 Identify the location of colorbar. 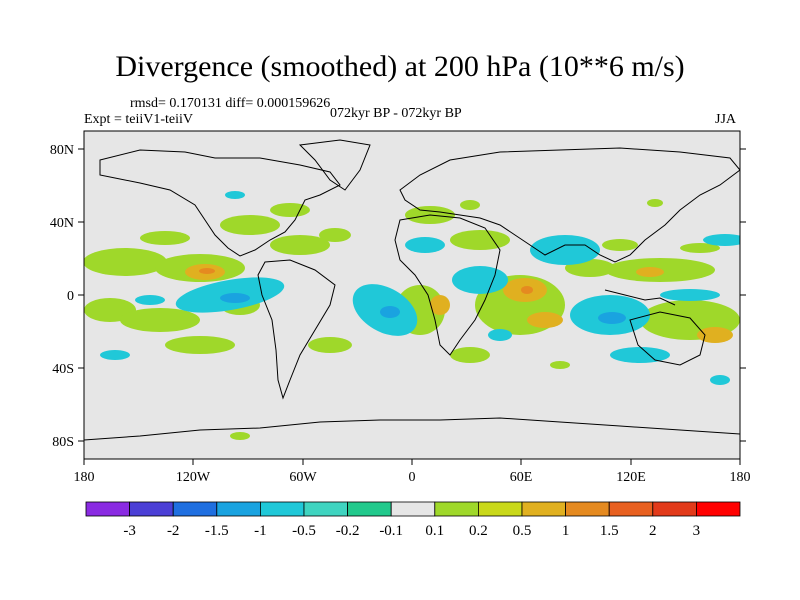
(413, 509).